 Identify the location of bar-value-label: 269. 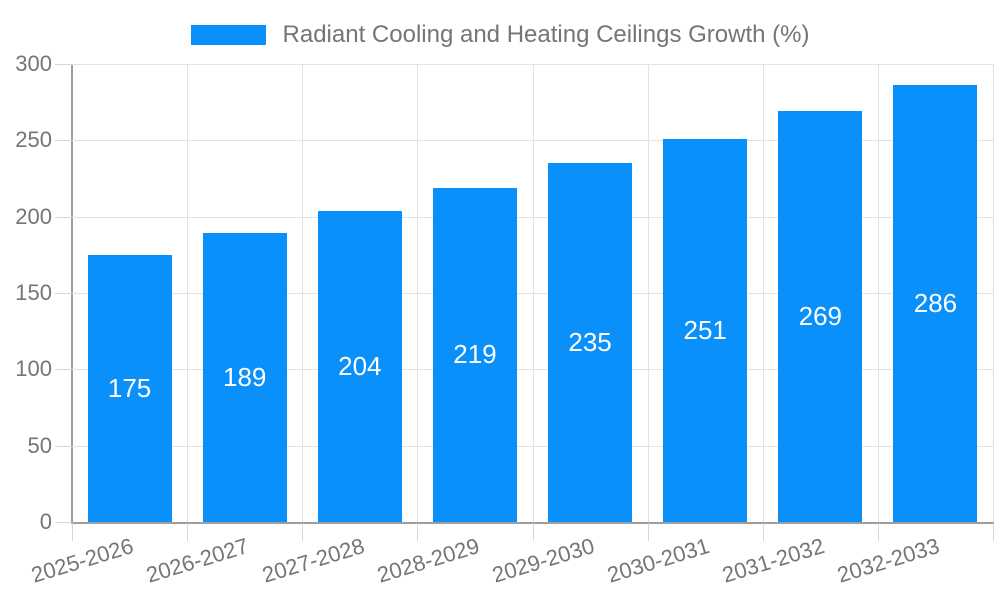
(820, 316).